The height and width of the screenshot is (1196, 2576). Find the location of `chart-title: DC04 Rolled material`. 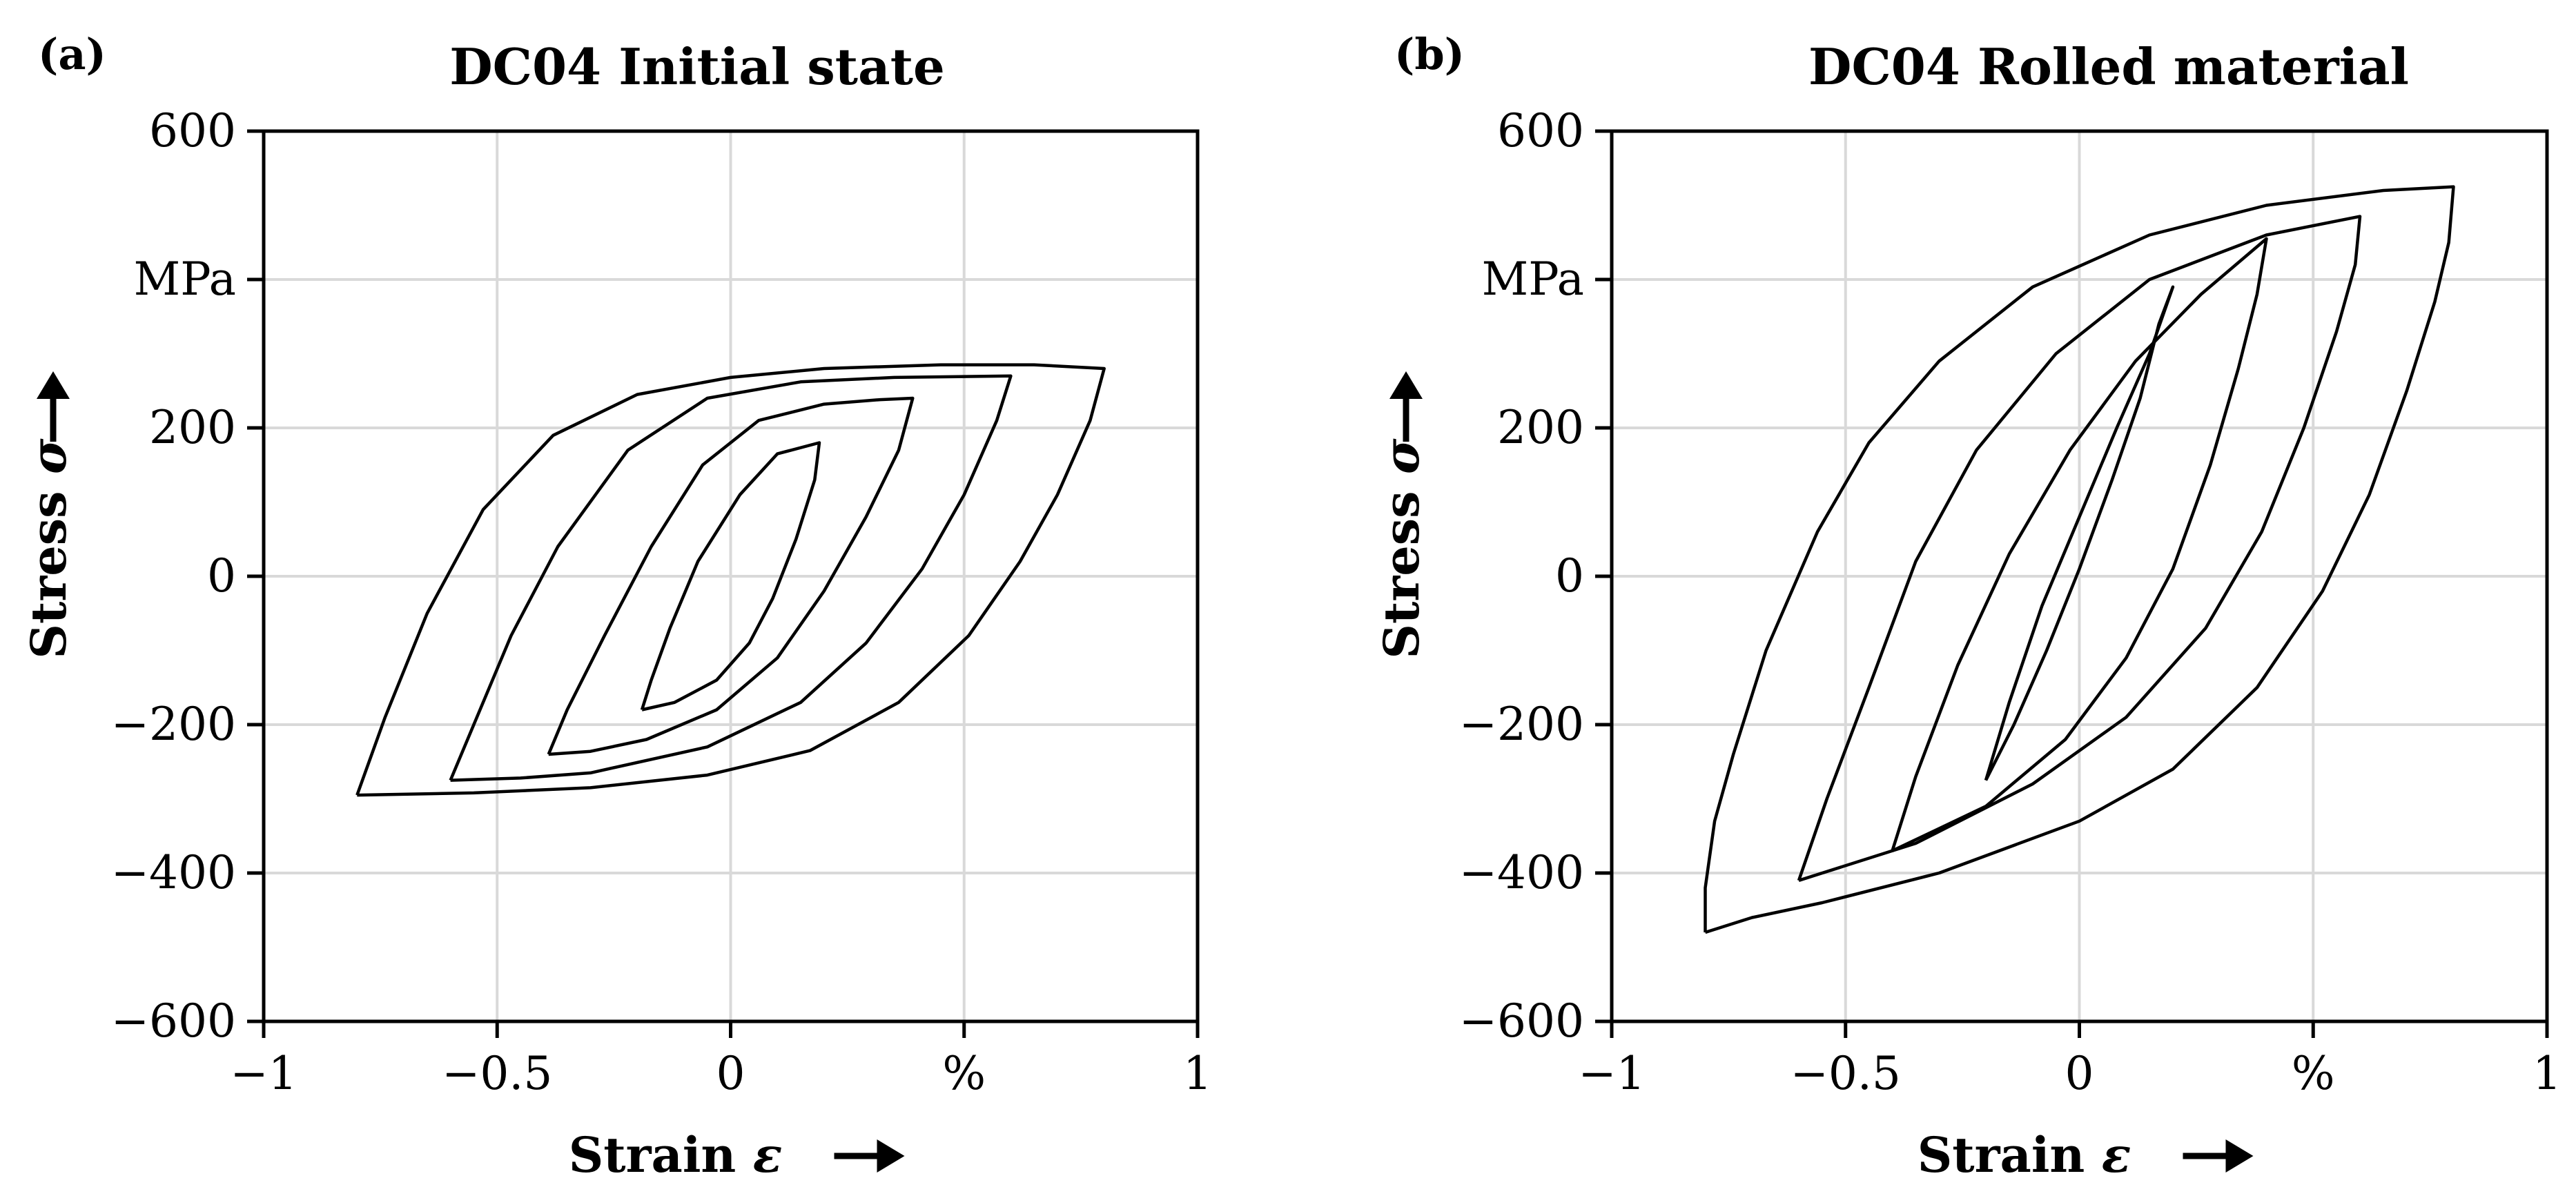

chart-title: DC04 Rolled material is located at coordinates (2108, 66).